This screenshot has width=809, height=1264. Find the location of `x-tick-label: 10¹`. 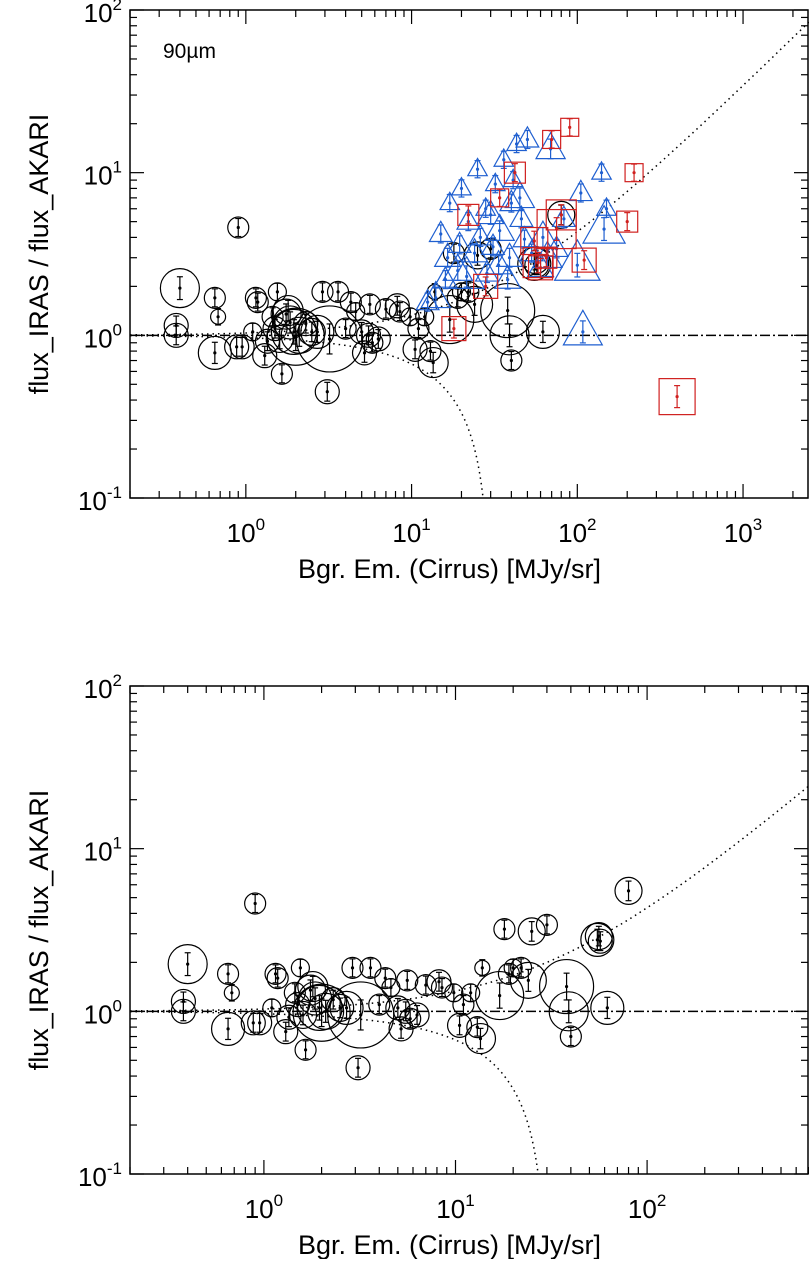

x-tick-label: 10¹ is located at coordinates (455, 1207).